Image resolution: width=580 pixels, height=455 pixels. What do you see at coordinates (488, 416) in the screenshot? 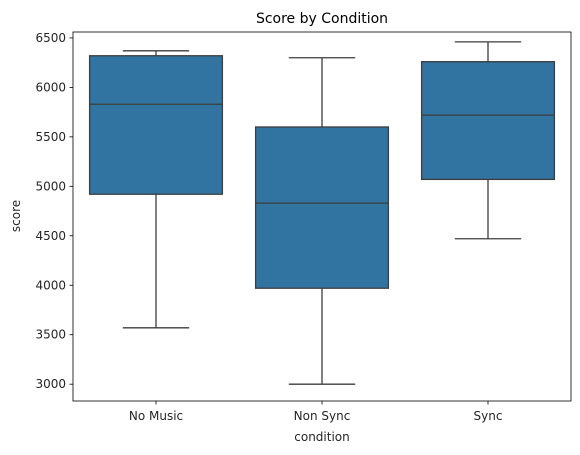
I see `x-tick-label: Sync` at bounding box center [488, 416].